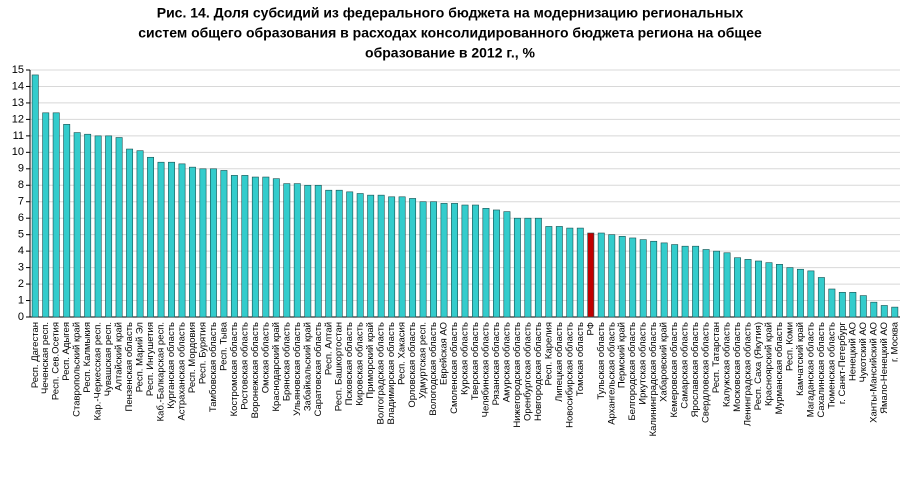 Image resolution: width=904 pixels, height=481 pixels. Describe the element at coordinates (632, 371) in the screenshot. I see `x-tick-label: Белгородская область` at that location.